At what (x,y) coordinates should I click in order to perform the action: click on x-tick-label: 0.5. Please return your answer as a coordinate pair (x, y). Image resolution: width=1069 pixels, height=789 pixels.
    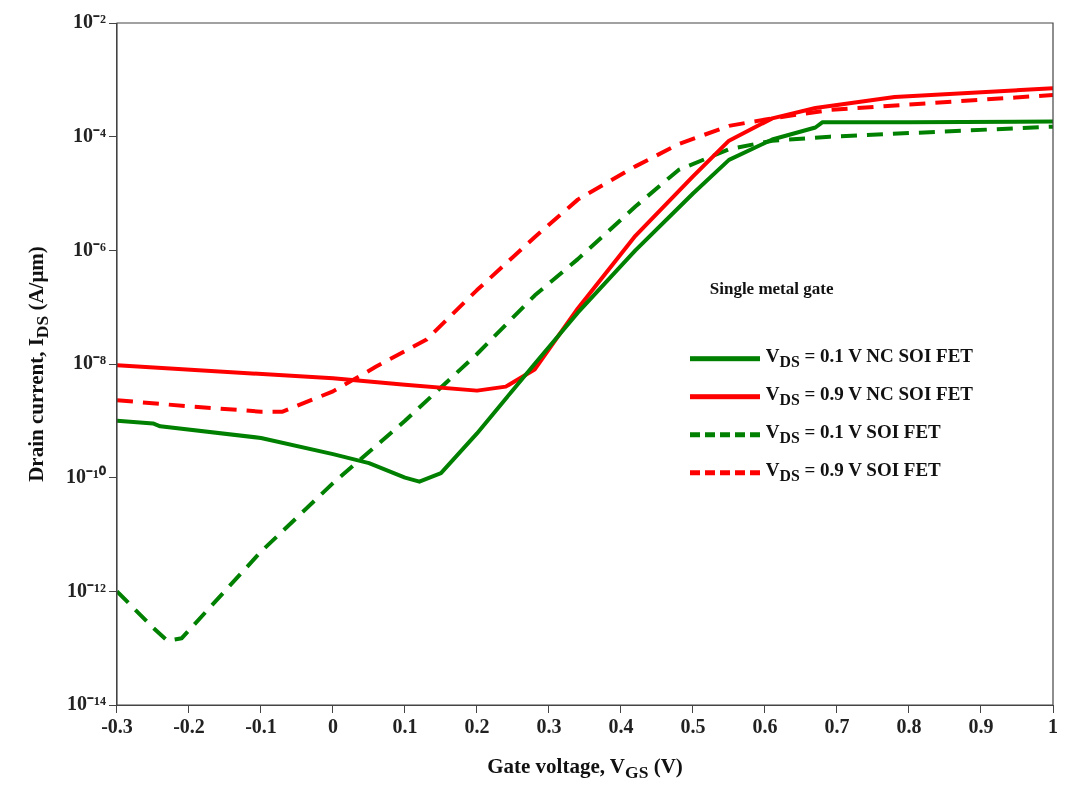
    Looking at the image, I should click on (693, 726).